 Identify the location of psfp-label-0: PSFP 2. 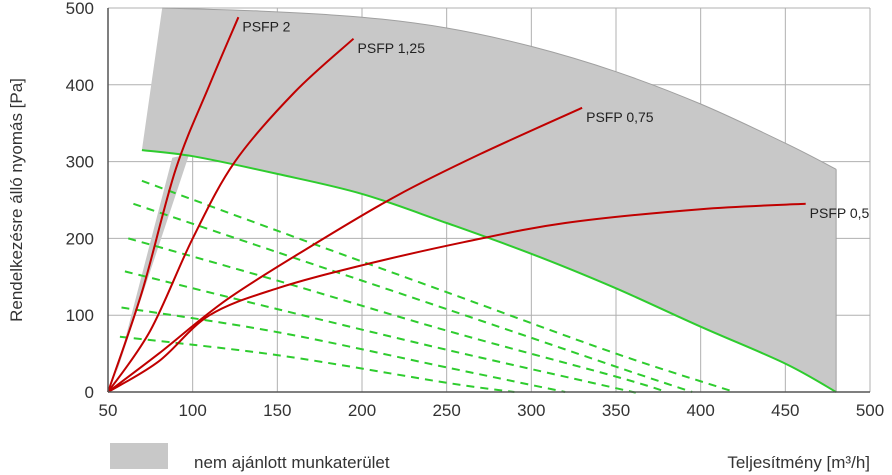
(266, 27).